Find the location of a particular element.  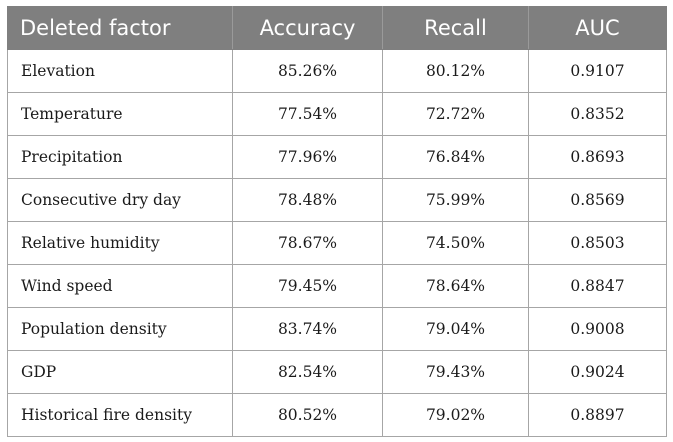

cell-auc: 0.8569 is located at coordinates (597, 200).